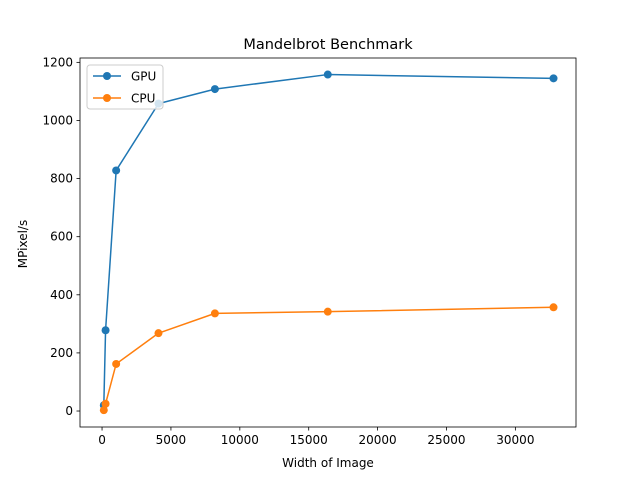  Describe the element at coordinates (102, 440) in the screenshot. I see `x-tick-label: 0` at that location.